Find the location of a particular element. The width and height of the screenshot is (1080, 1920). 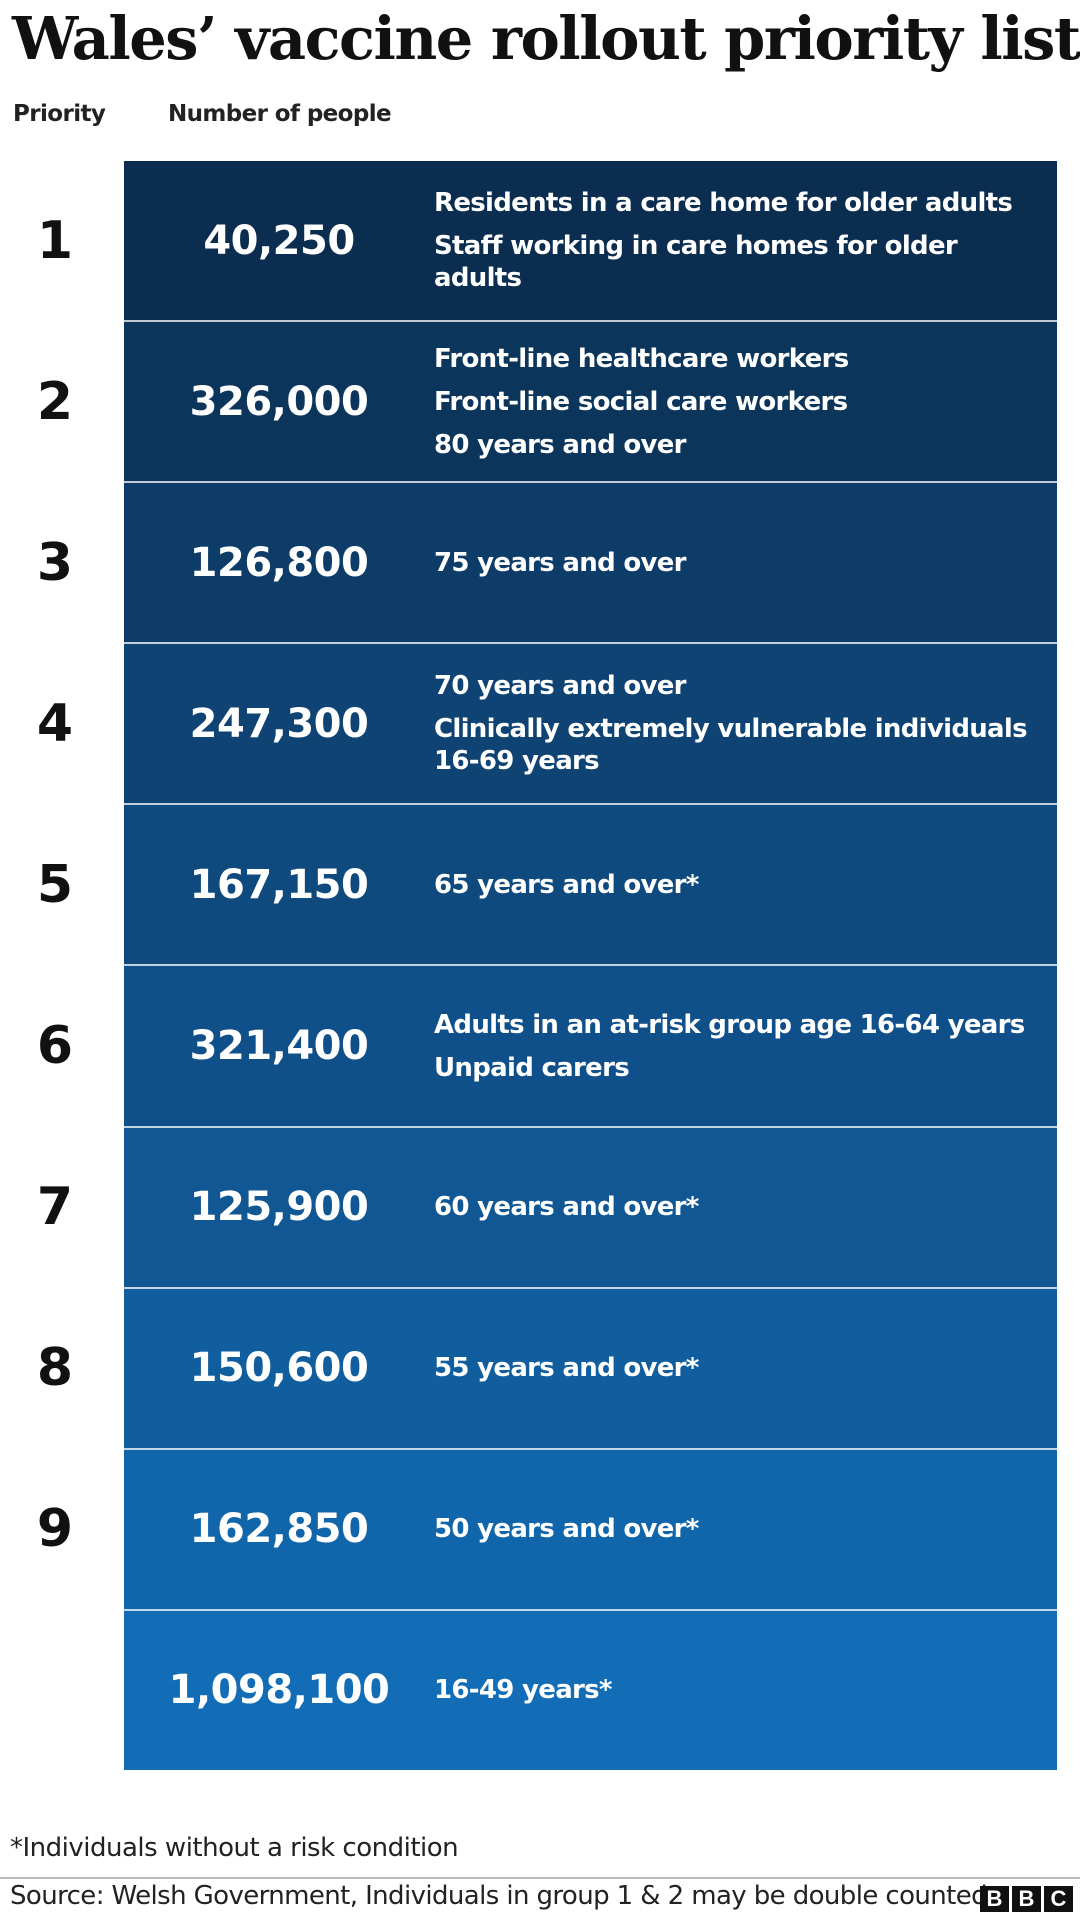

priority-row: 125,900 60 years and over* is located at coordinates (590, 1208).